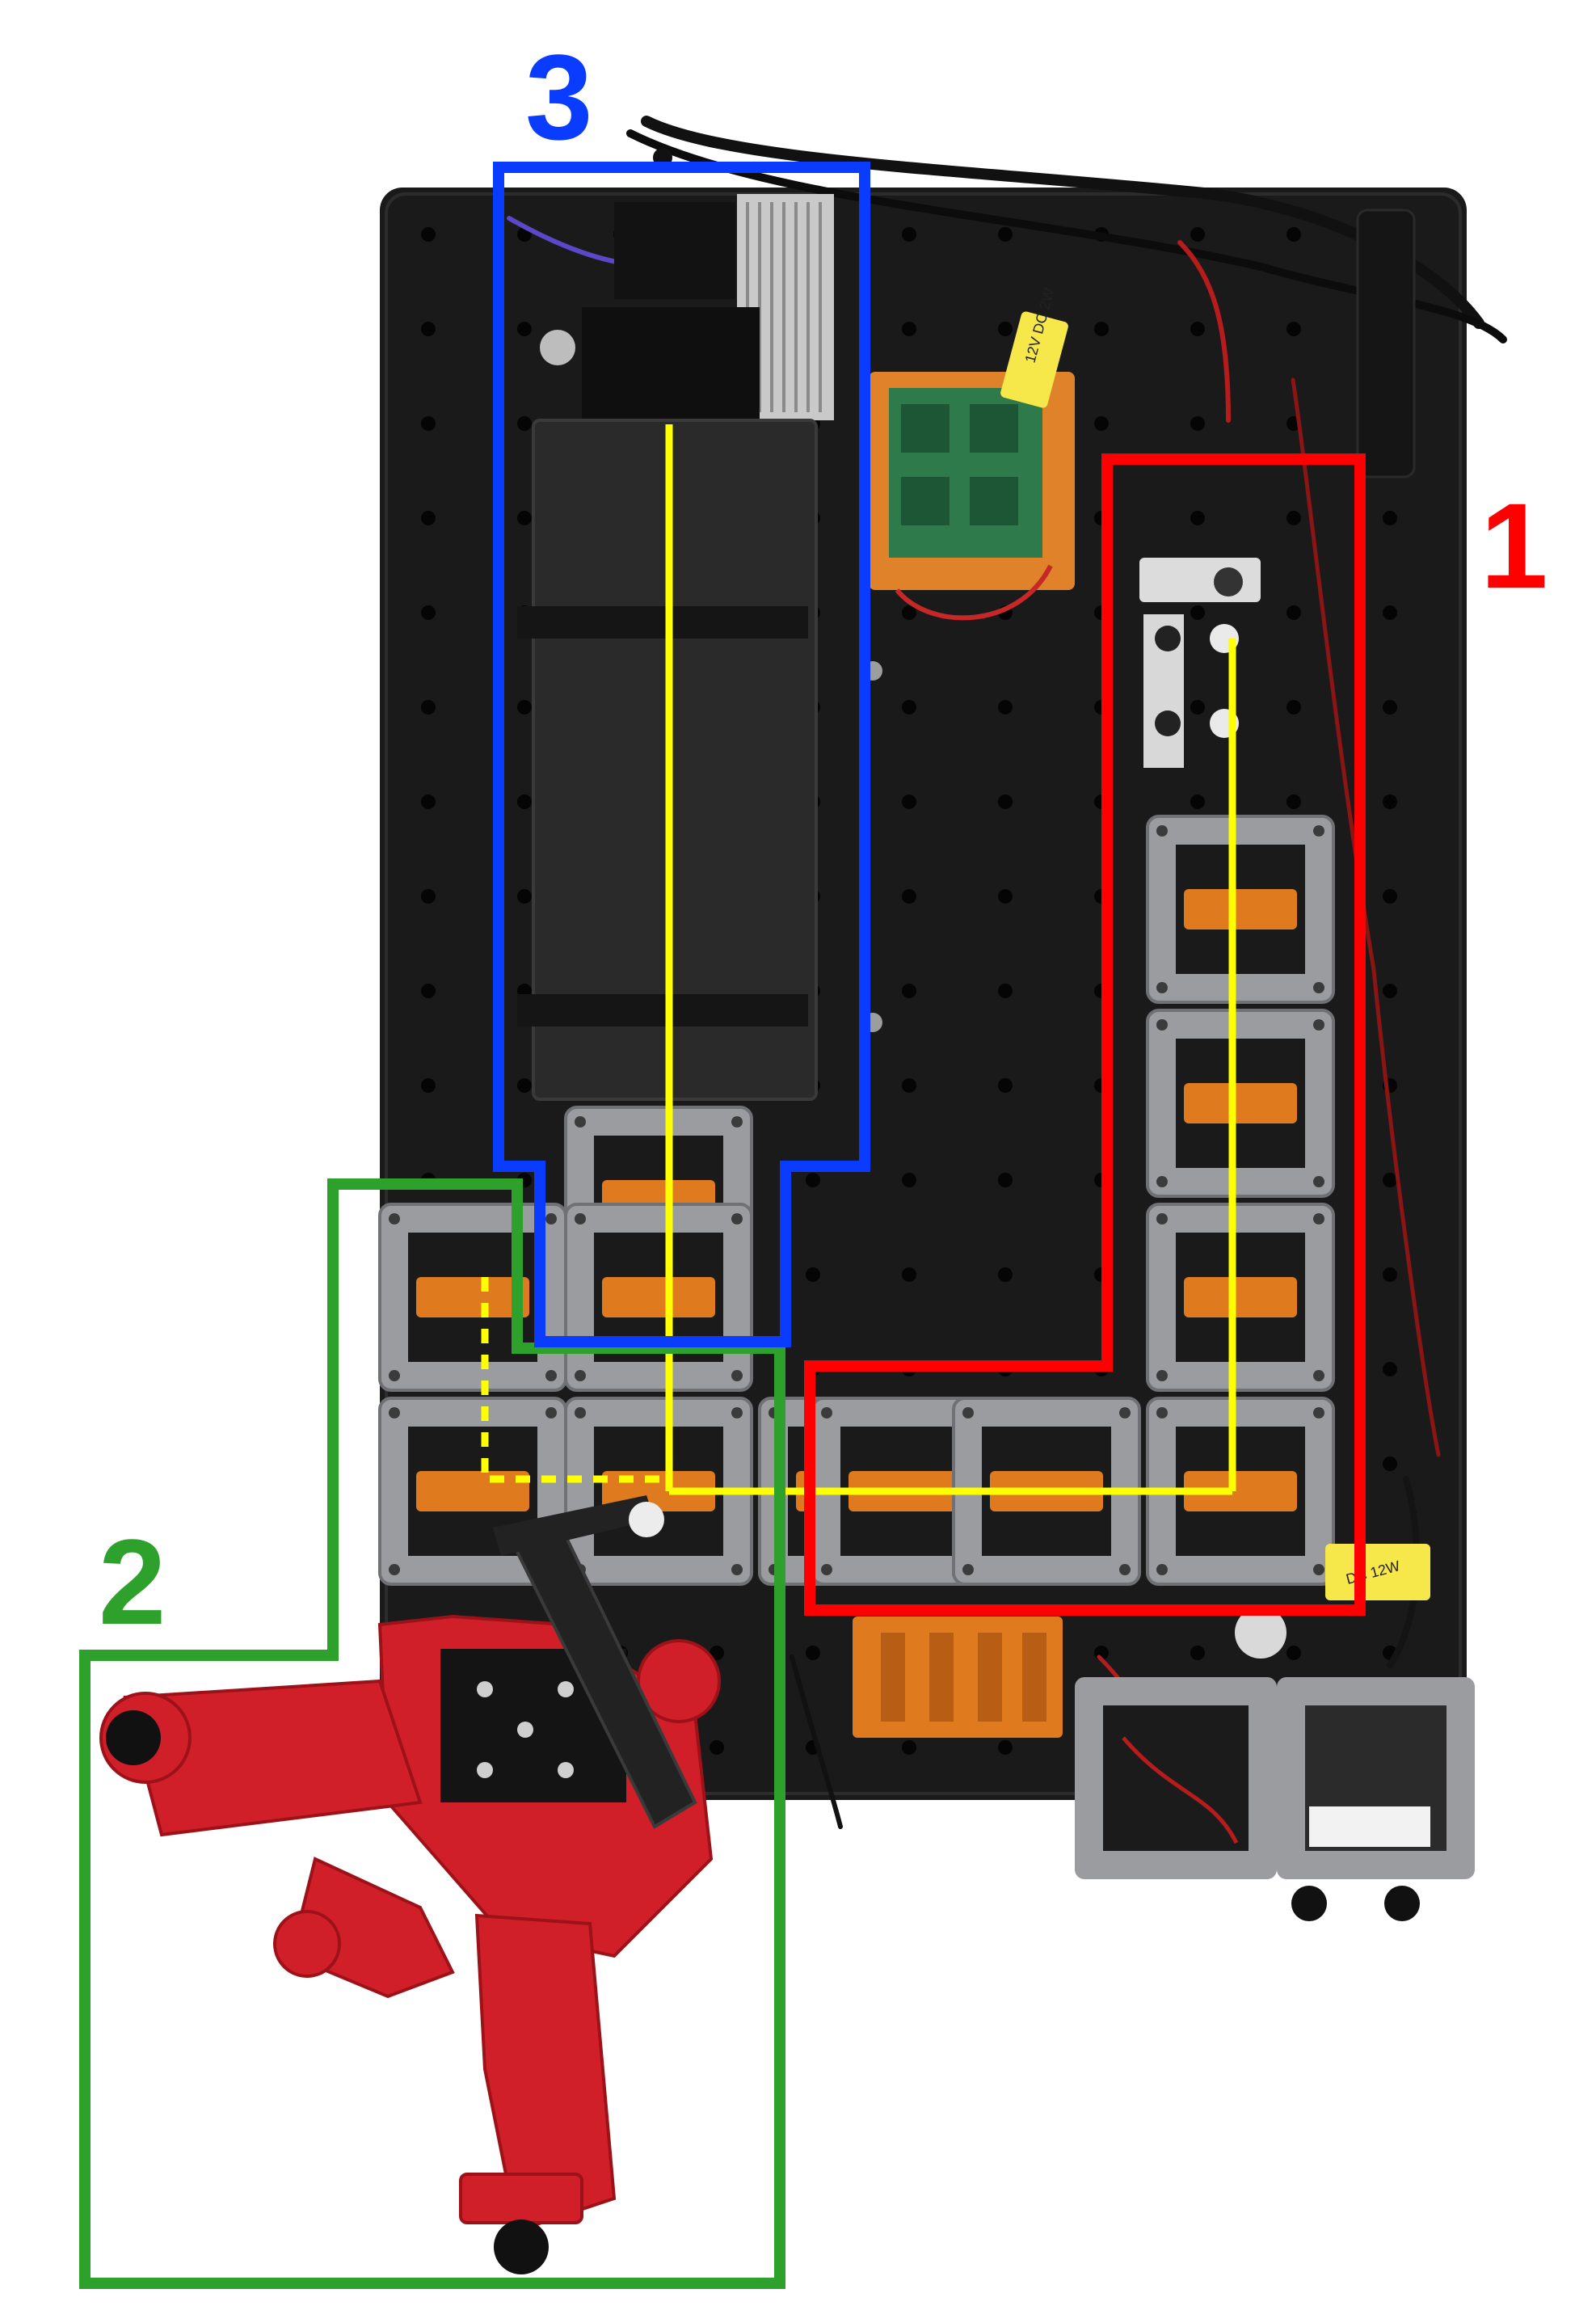 This screenshot has height=2310, width=1596. I want to click on region-2-label: 2, so click(132, 1582).